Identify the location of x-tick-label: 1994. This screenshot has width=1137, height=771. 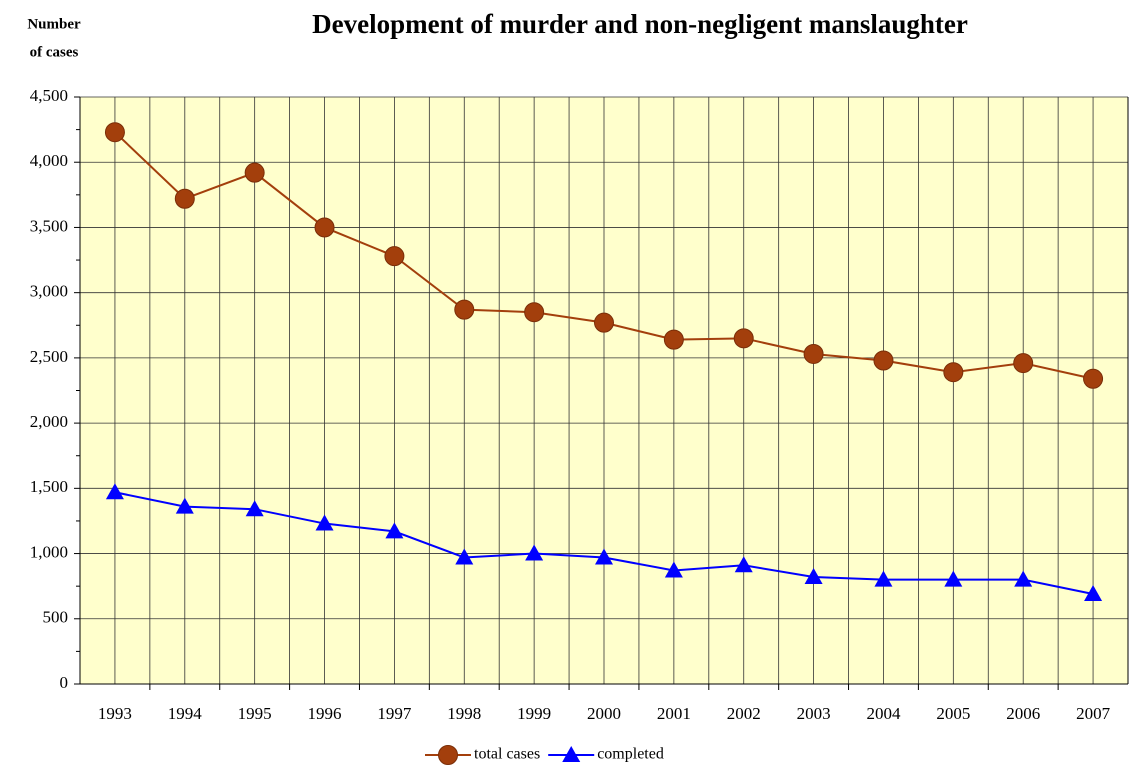
(185, 713).